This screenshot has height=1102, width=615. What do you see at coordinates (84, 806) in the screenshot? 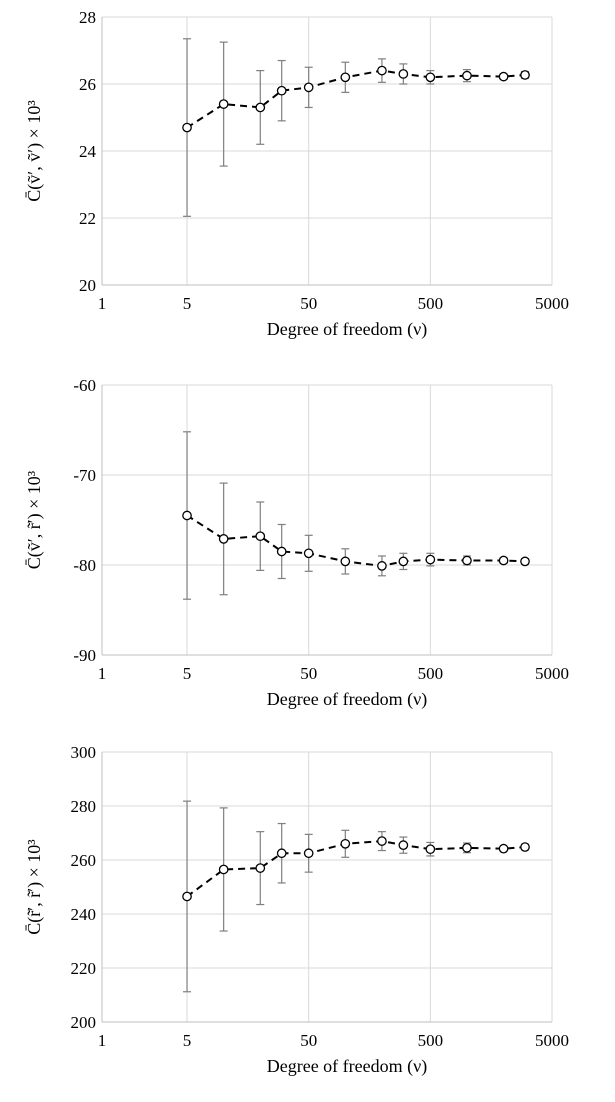
I see `y-tick-label: 280` at bounding box center [84, 806].